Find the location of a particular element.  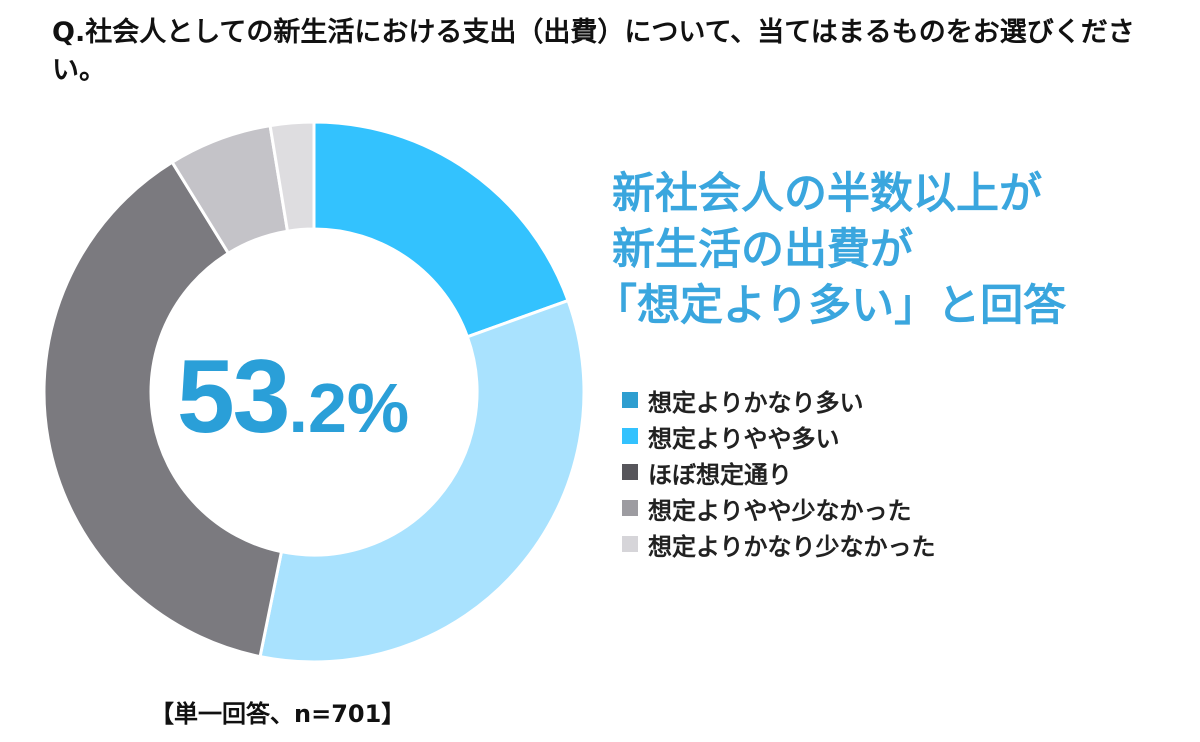

headline-line-2: 新生活の出費が is located at coordinates (762, 250).